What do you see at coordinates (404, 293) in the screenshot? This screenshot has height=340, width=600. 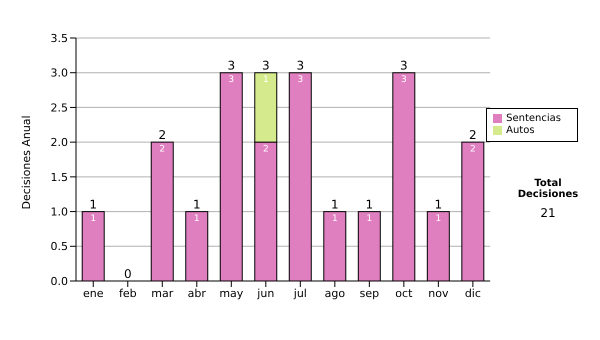 I see `x-tick-label: oct` at bounding box center [404, 293].